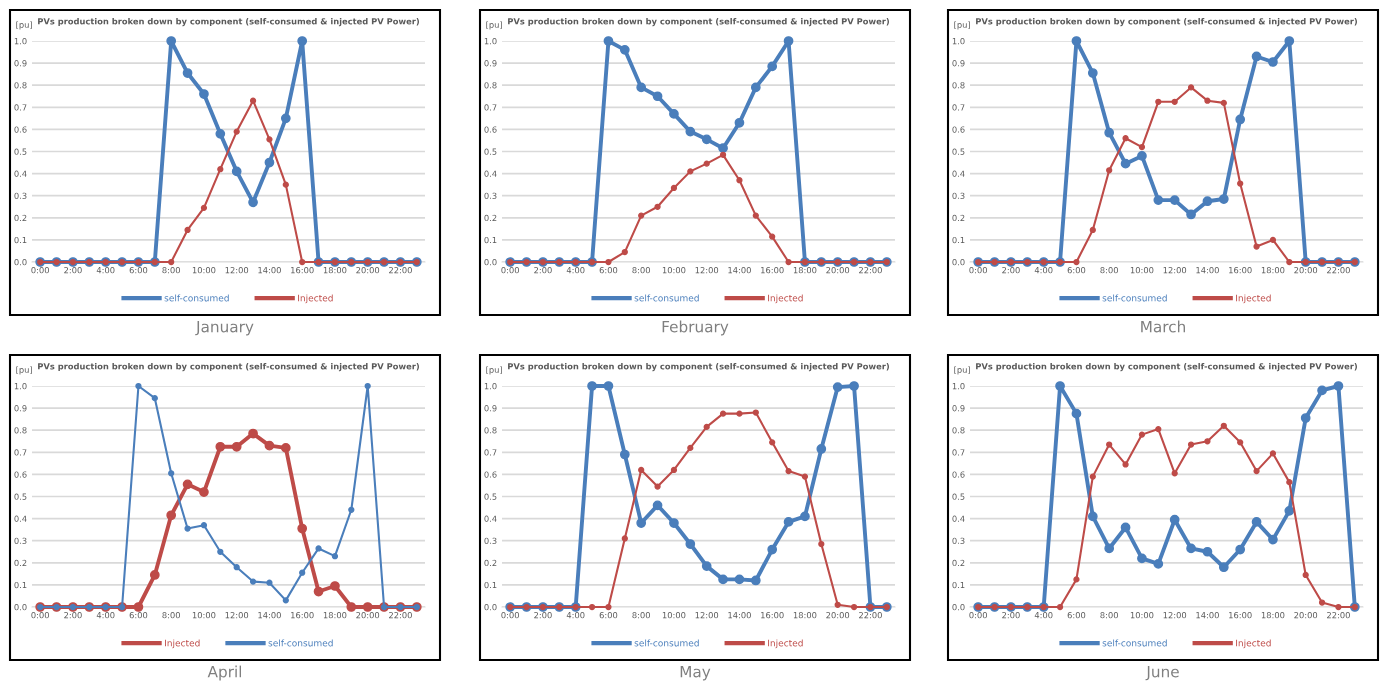 This screenshot has width=1386, height=684. What do you see at coordinates (1162, 673) in the screenshot?
I see `text: June` at bounding box center [1162, 673].